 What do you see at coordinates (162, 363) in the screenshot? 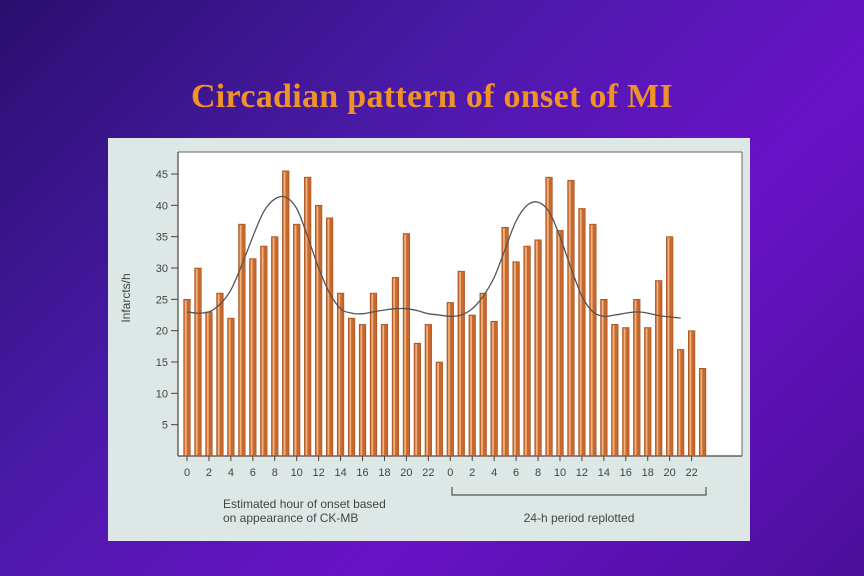
I see `y-tick-label: 15` at bounding box center [162, 363].